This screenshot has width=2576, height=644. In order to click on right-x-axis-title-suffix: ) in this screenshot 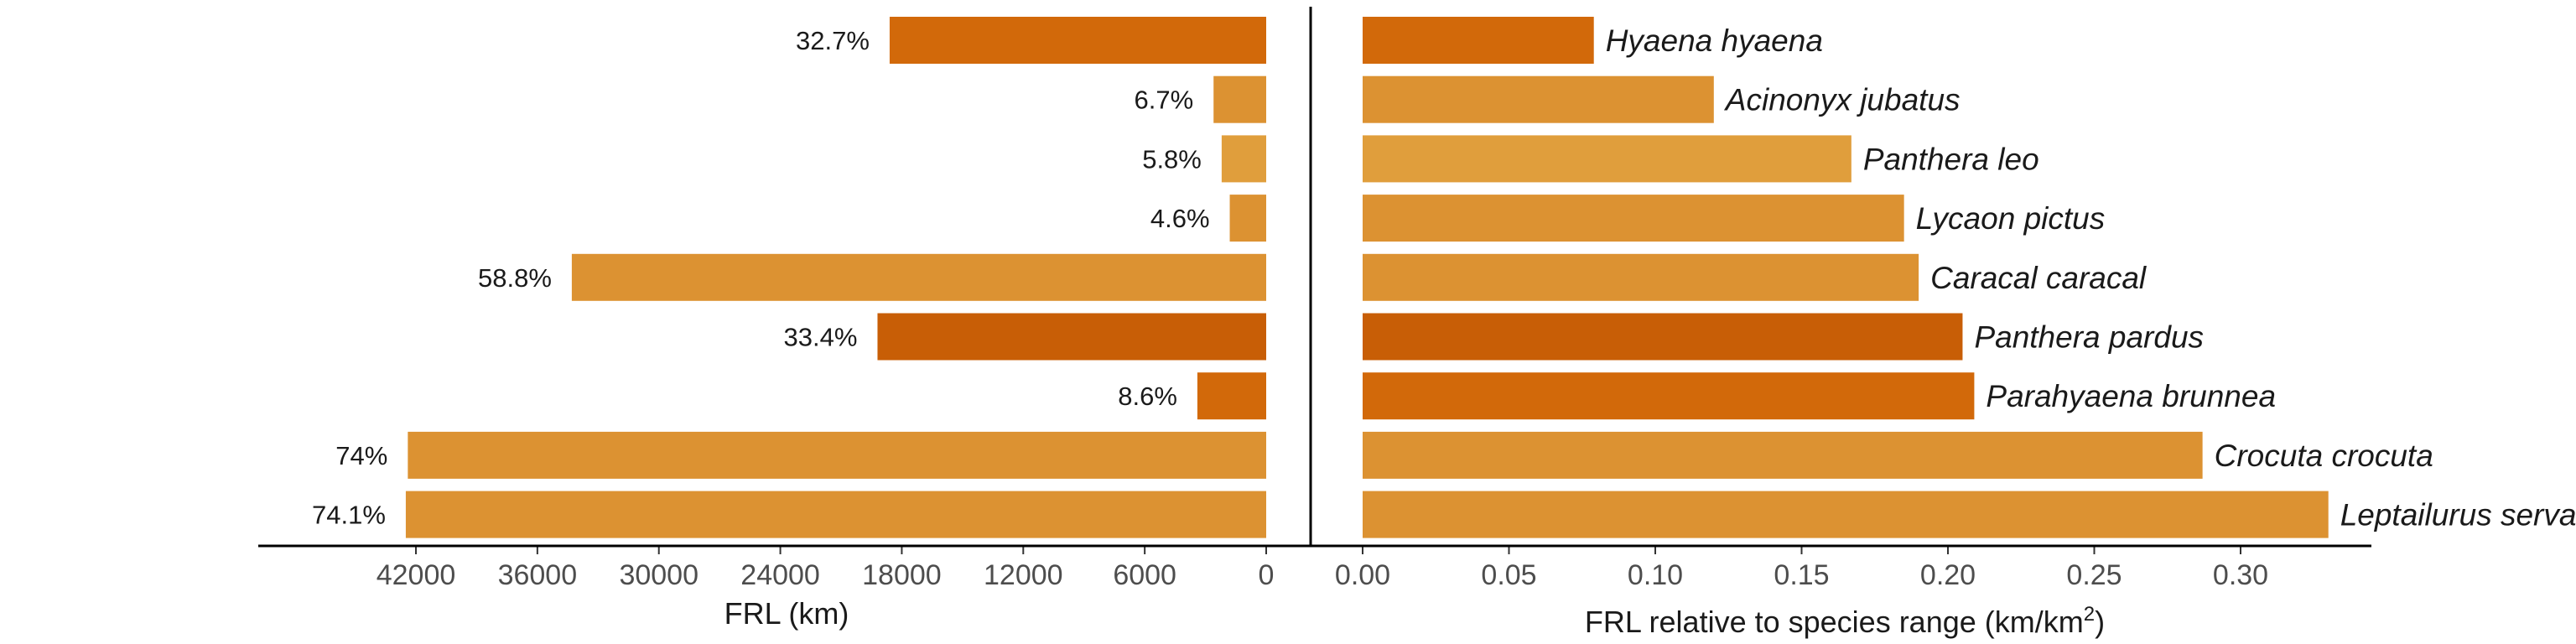, I will do `click(2100, 622)`.